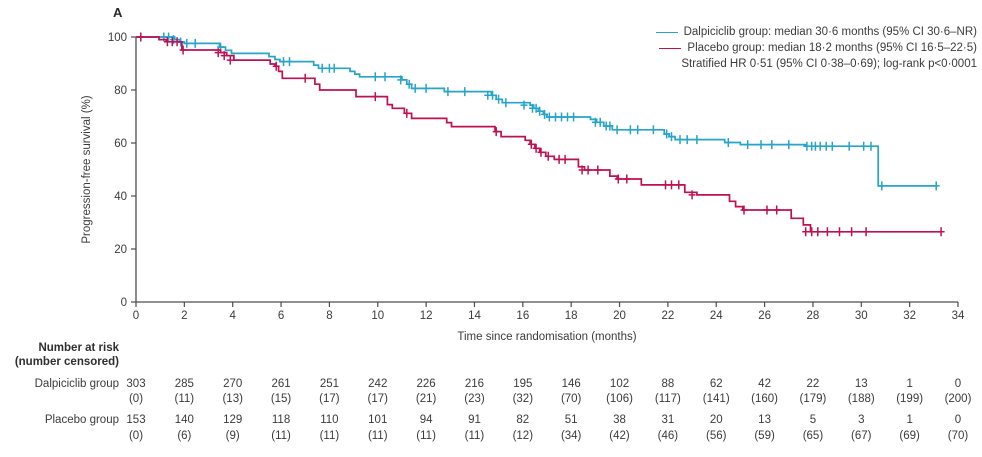 The width and height of the screenshot is (982, 457). What do you see at coordinates (136, 384) in the screenshot?
I see `risk-cell: 303` at bounding box center [136, 384].